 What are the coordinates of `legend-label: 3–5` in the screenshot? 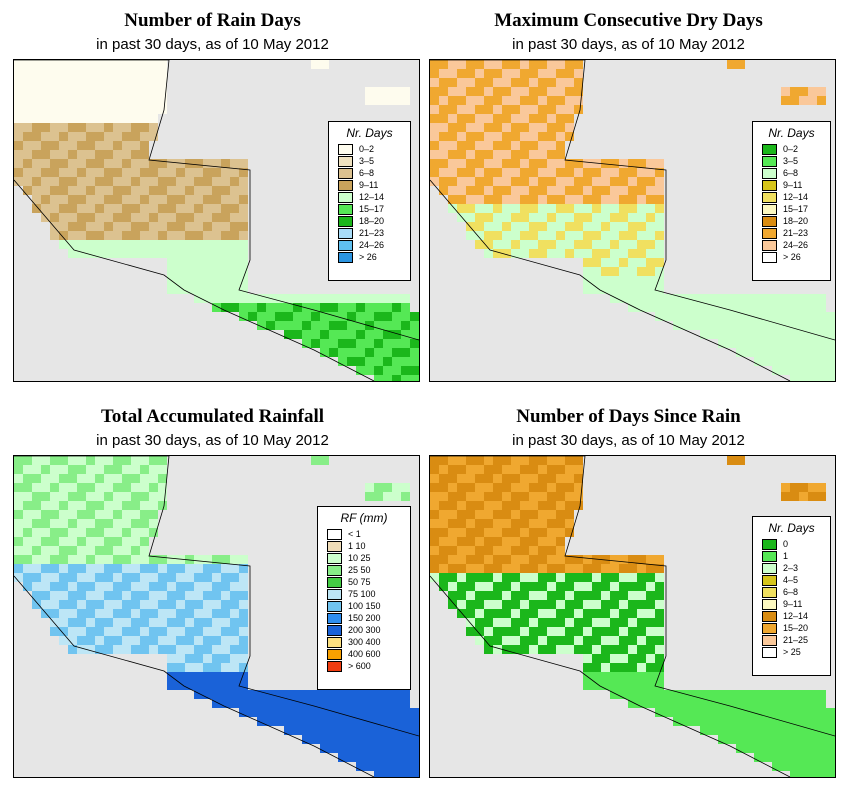 It's located at (791, 161).